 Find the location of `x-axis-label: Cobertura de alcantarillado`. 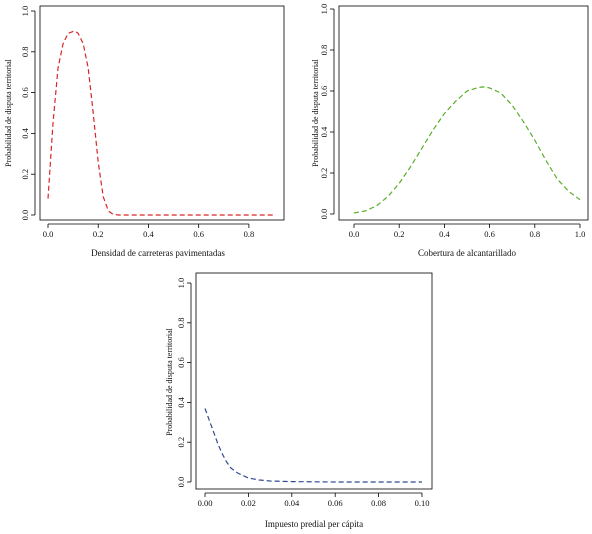

x-axis-label: Cobertura de alcantarillado is located at coordinates (467, 253).